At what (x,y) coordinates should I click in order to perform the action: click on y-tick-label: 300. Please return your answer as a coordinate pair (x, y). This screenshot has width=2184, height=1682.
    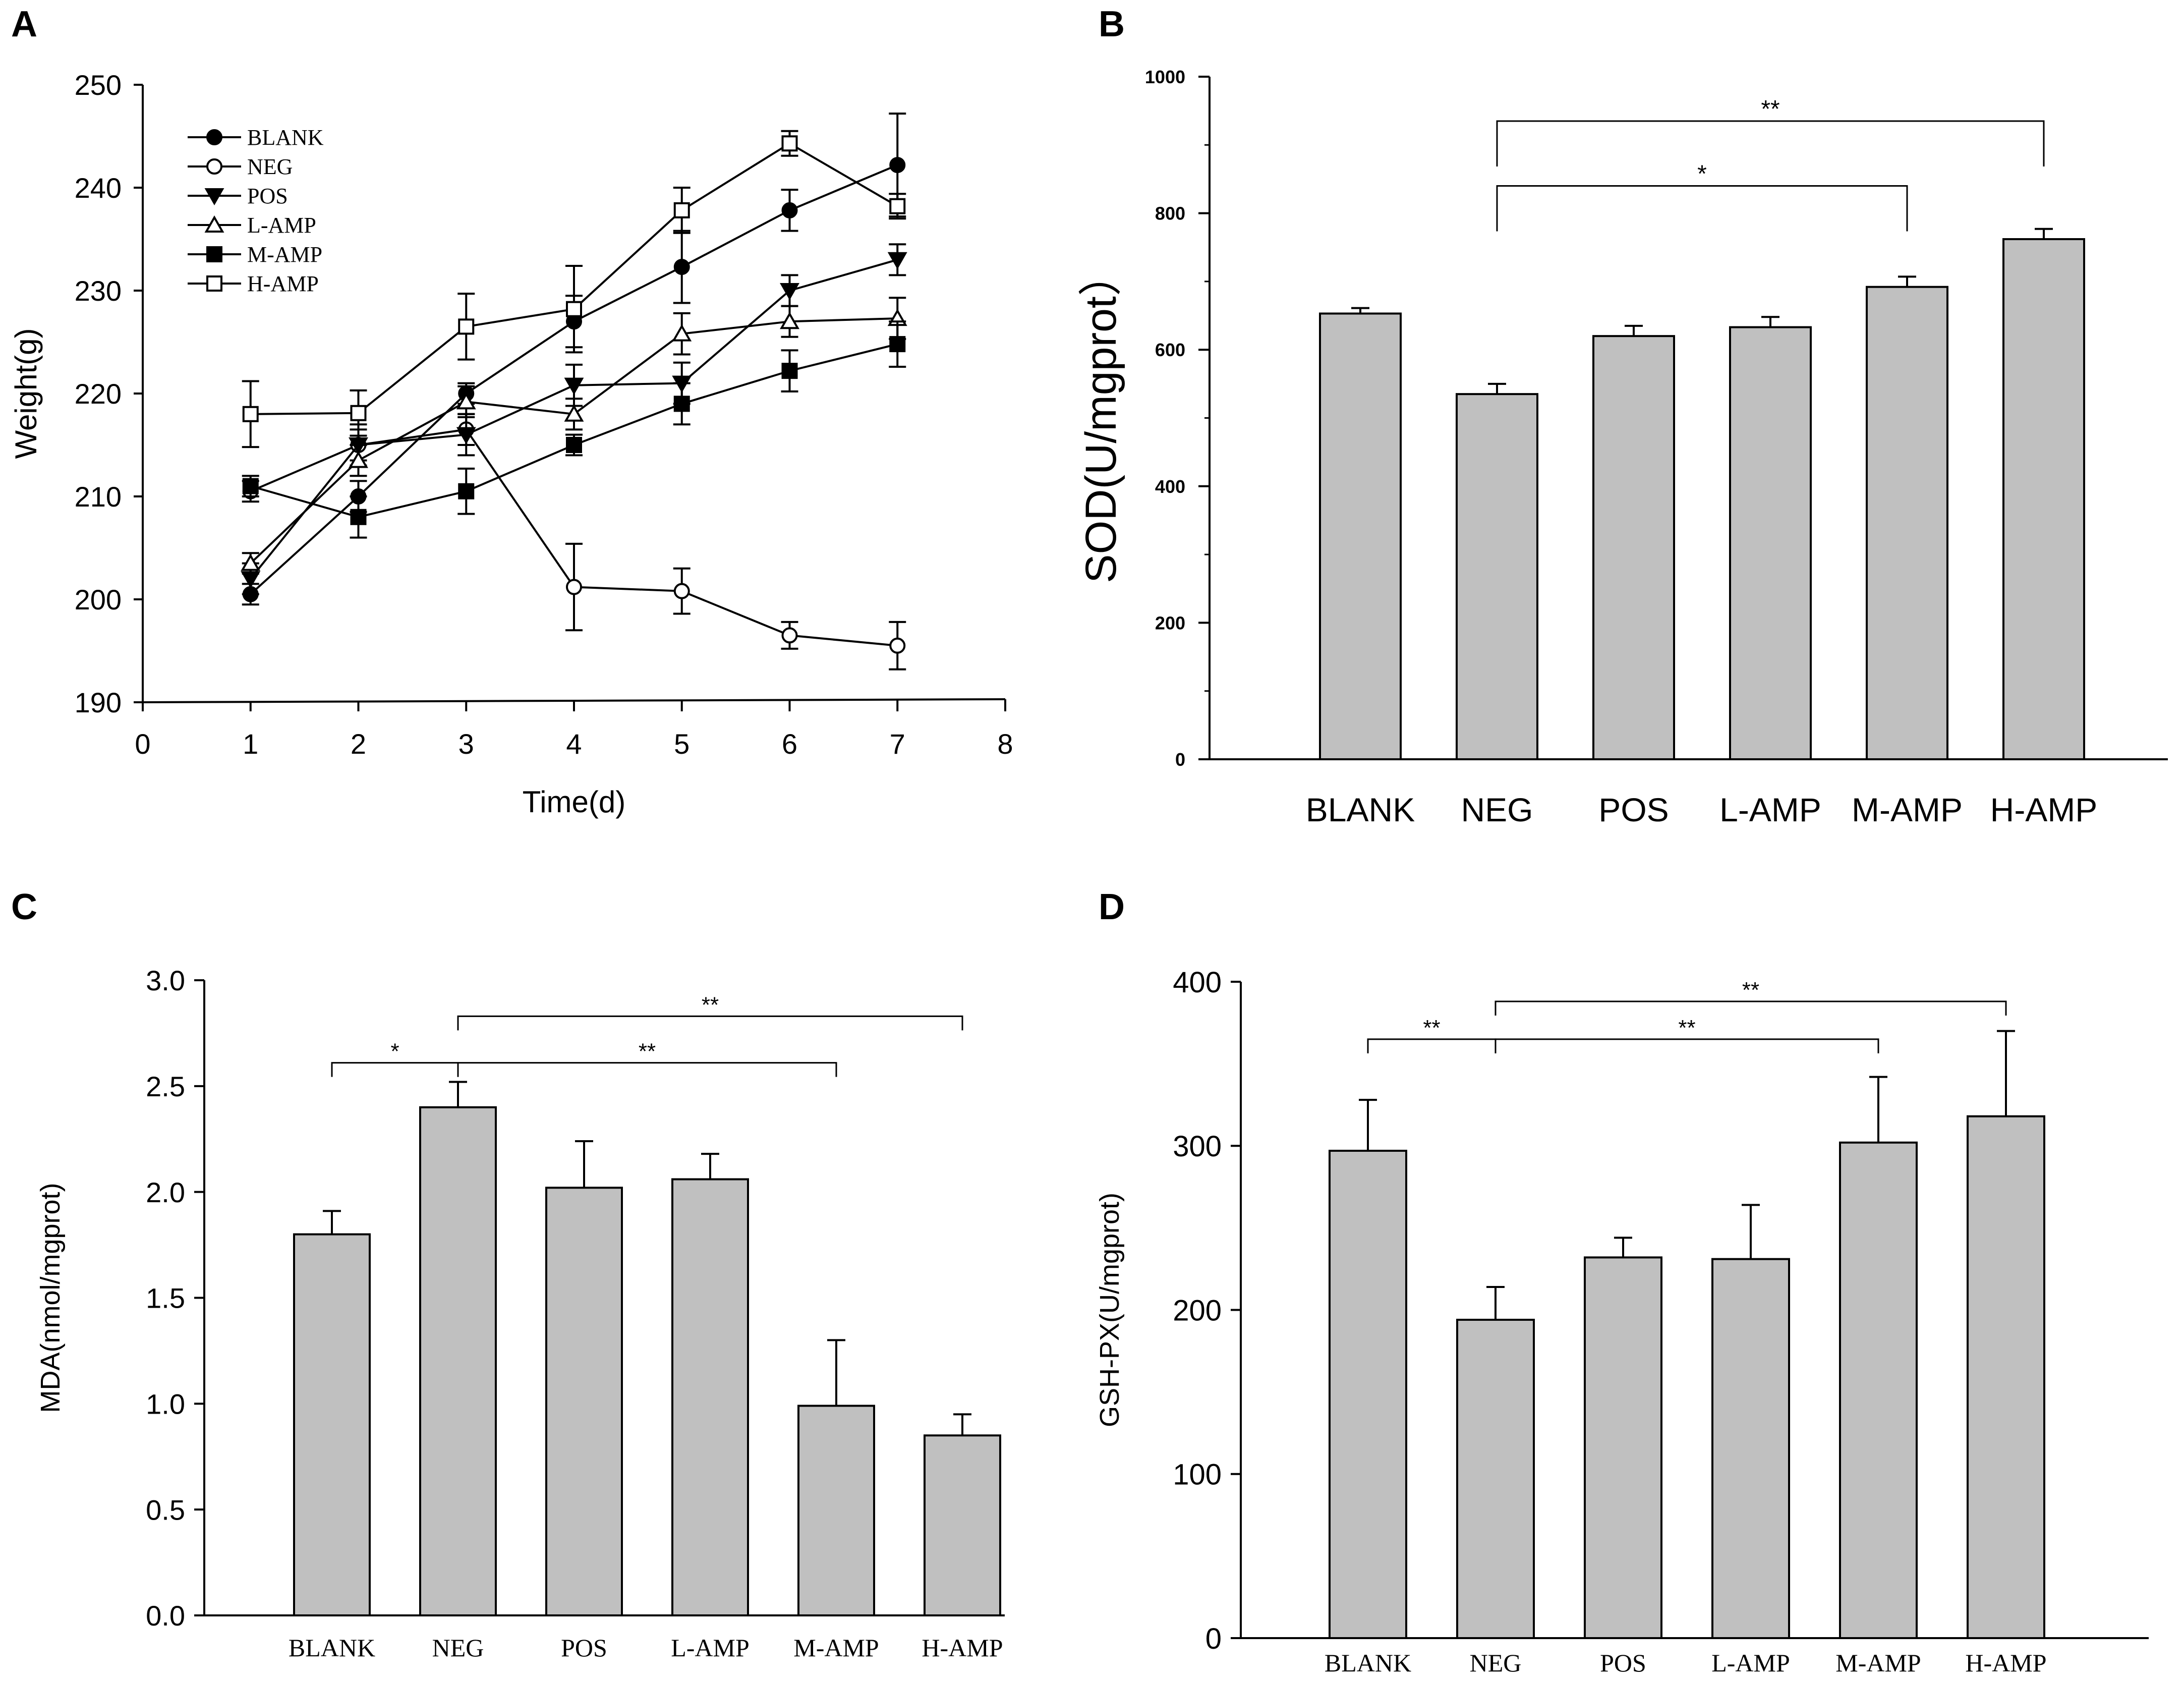
    Looking at the image, I should click on (1197, 1147).